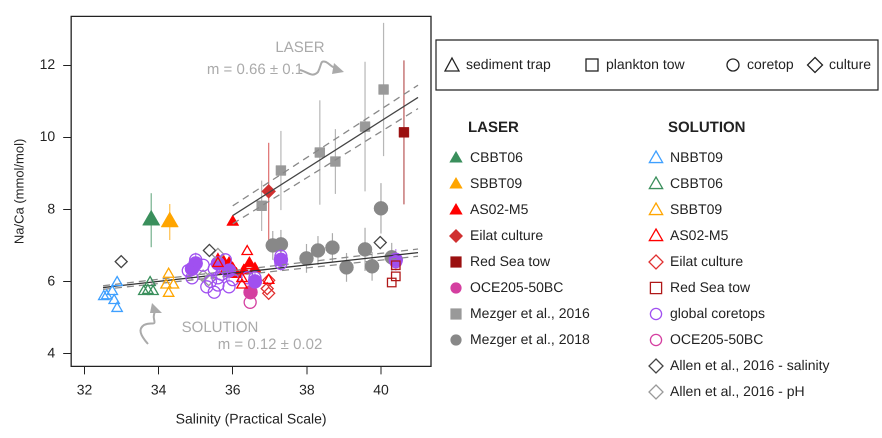 This screenshot has height=438, width=882. I want to click on text: plankton tow, so click(646, 64).